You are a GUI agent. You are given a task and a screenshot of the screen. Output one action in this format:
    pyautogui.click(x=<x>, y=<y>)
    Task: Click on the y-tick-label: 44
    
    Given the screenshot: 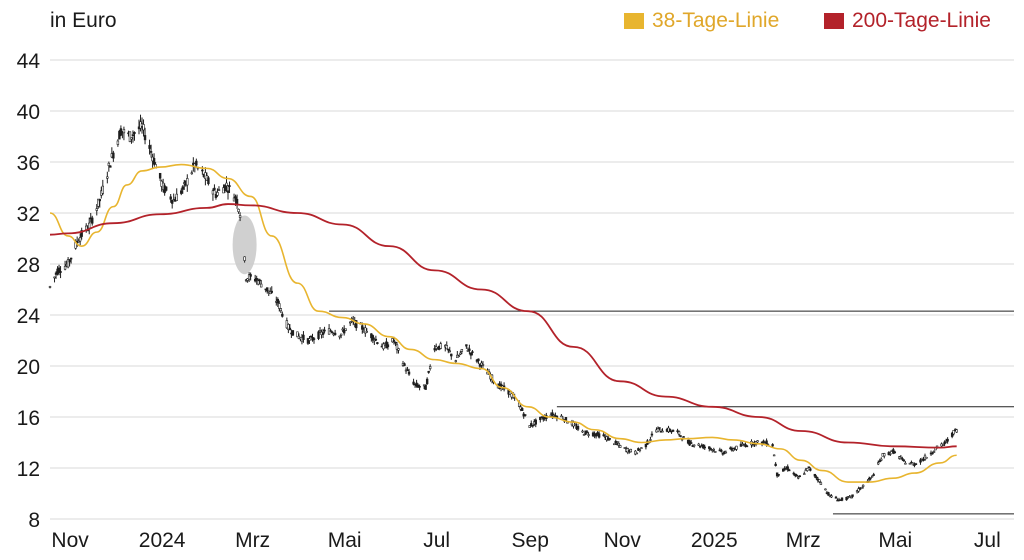 What is the action you would take?
    pyautogui.click(x=29, y=61)
    